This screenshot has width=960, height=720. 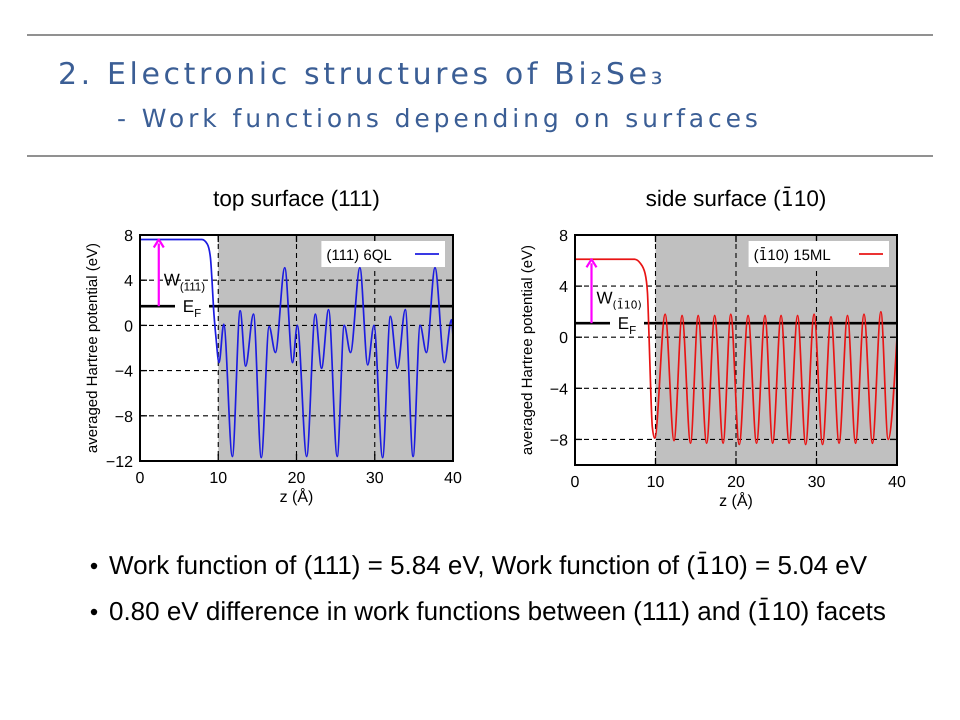 What do you see at coordinates (439, 118) in the screenshot?
I see `text: - Work functions depending on surfaces` at bounding box center [439, 118].